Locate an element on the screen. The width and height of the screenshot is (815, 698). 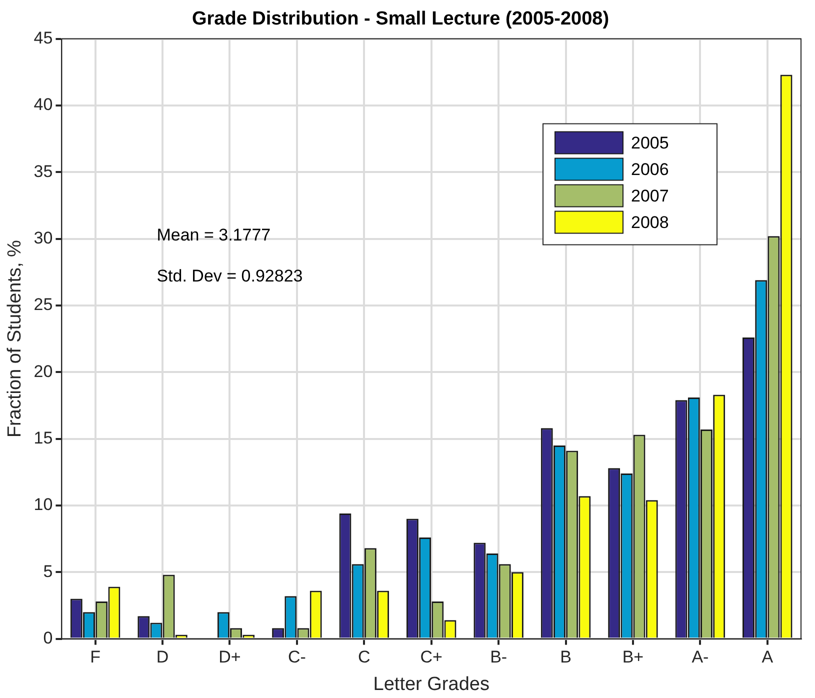
y-tick-label: 45 is located at coordinates (43, 38).